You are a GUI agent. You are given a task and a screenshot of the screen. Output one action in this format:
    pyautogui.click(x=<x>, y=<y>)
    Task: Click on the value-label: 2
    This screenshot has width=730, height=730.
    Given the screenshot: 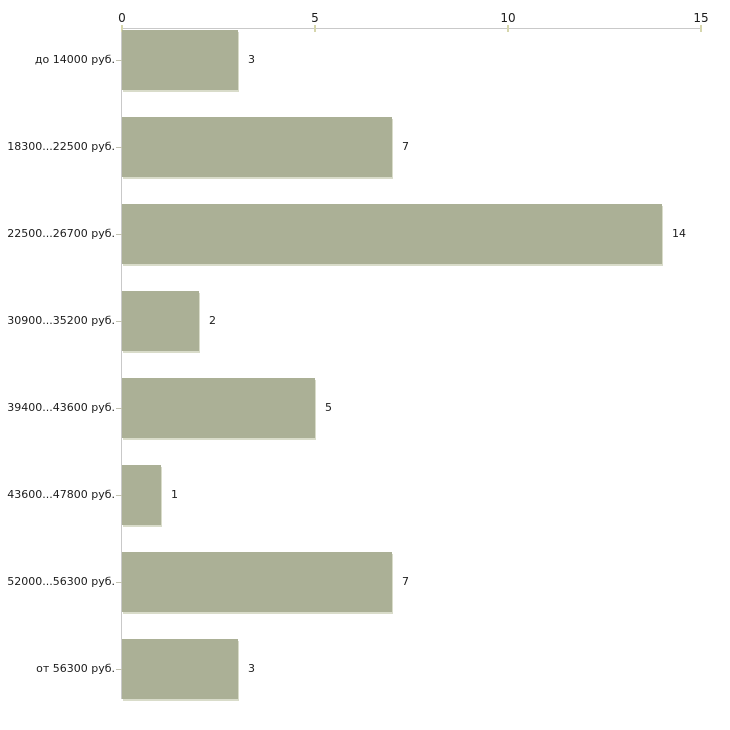 What is the action you would take?
    pyautogui.click(x=212, y=320)
    